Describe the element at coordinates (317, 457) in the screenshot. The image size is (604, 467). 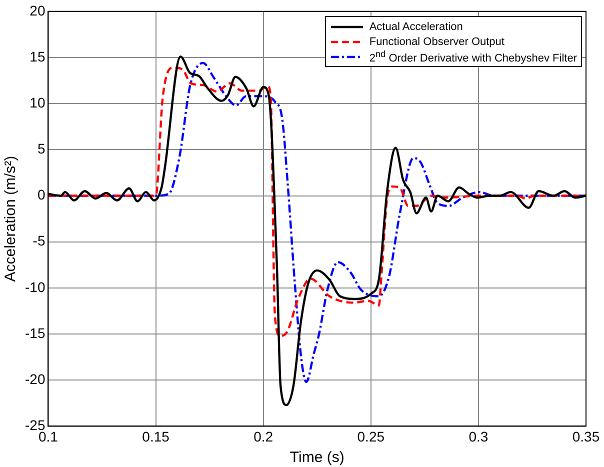
I see `x-axis-title: Time (s)` at that location.